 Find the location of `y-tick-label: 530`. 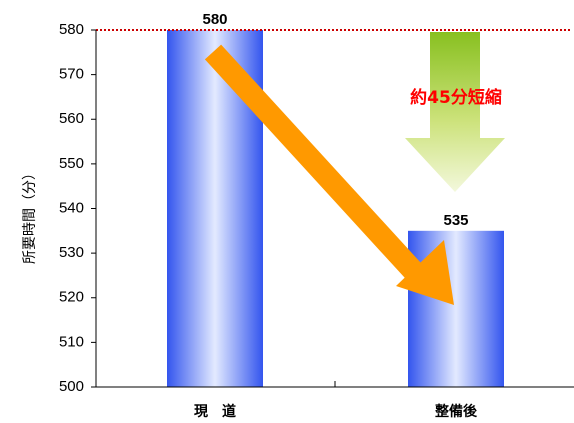

y-tick-label: 530 is located at coordinates (71, 252).